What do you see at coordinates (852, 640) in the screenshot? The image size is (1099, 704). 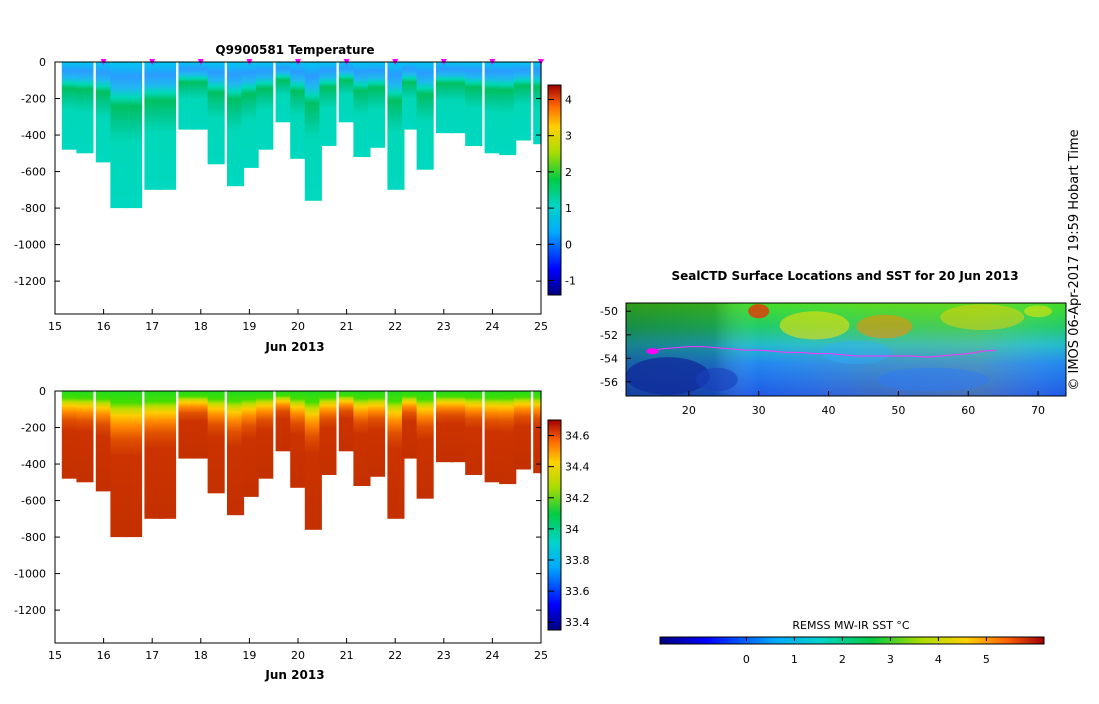 I see `sst-colorbar` at bounding box center [852, 640].